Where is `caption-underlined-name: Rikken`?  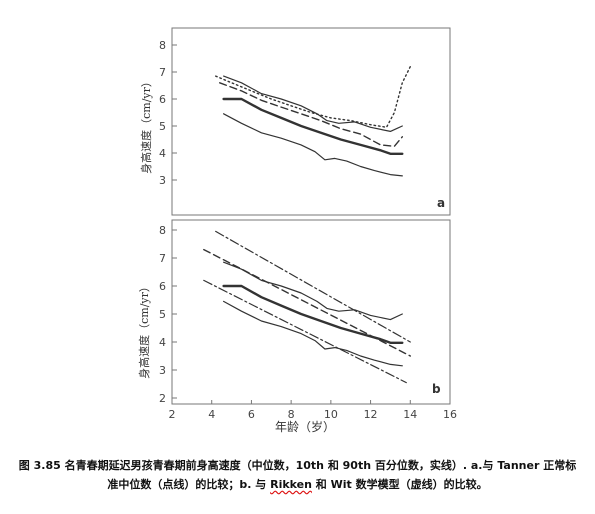
caption-underlined-name: Rikken is located at coordinates (291, 484).